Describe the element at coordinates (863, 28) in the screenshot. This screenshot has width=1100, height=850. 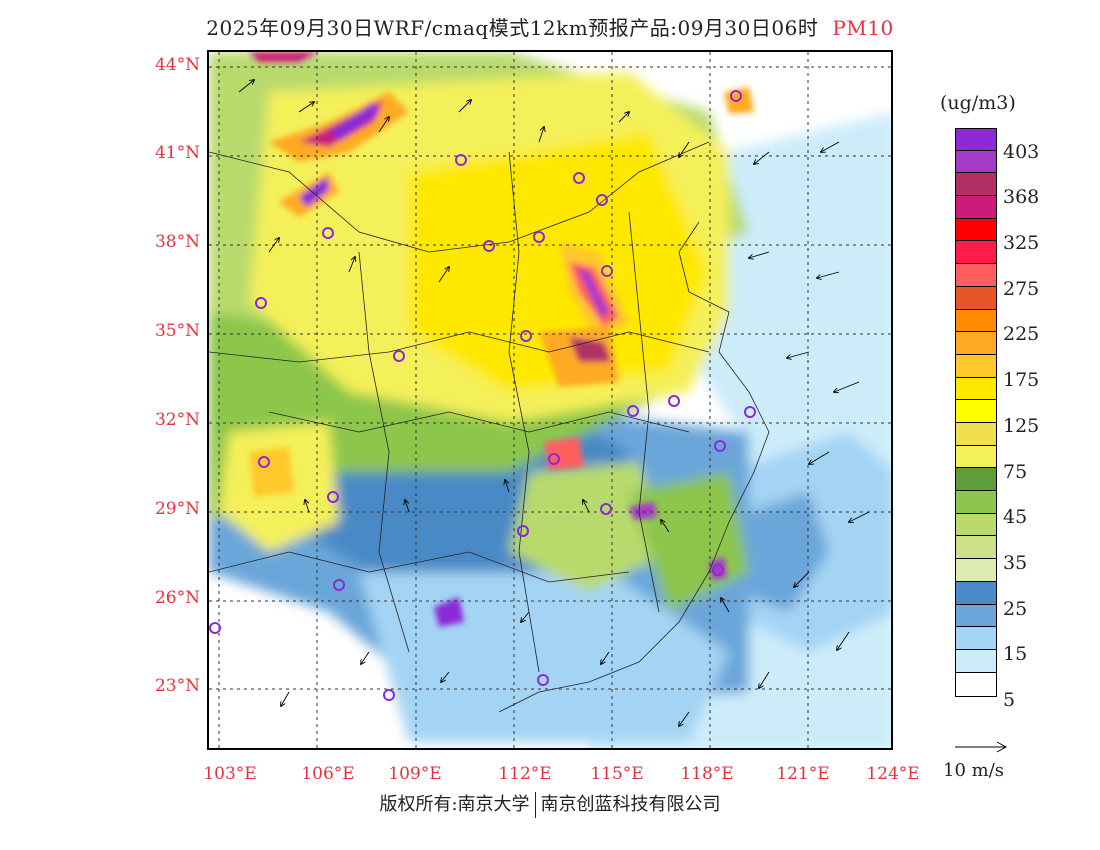
I see `pollutant-label: PM10` at that location.